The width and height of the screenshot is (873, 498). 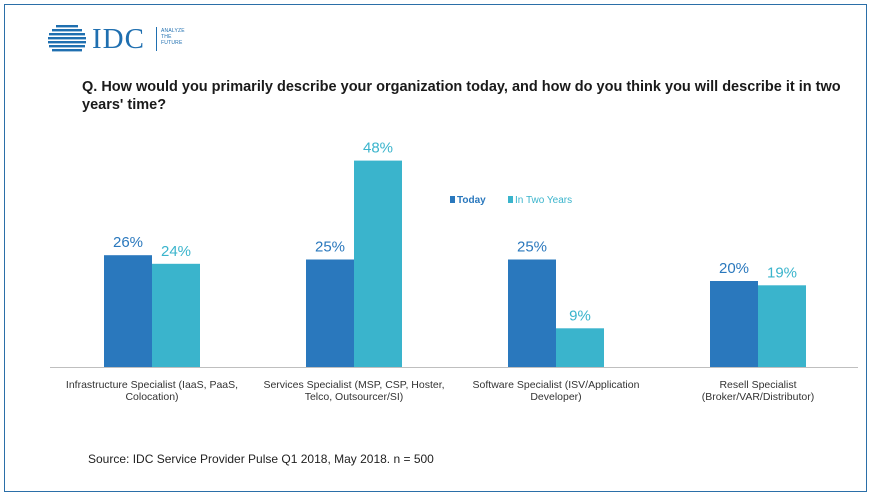 What do you see at coordinates (156, 39) in the screenshot?
I see `logo-divider` at bounding box center [156, 39].